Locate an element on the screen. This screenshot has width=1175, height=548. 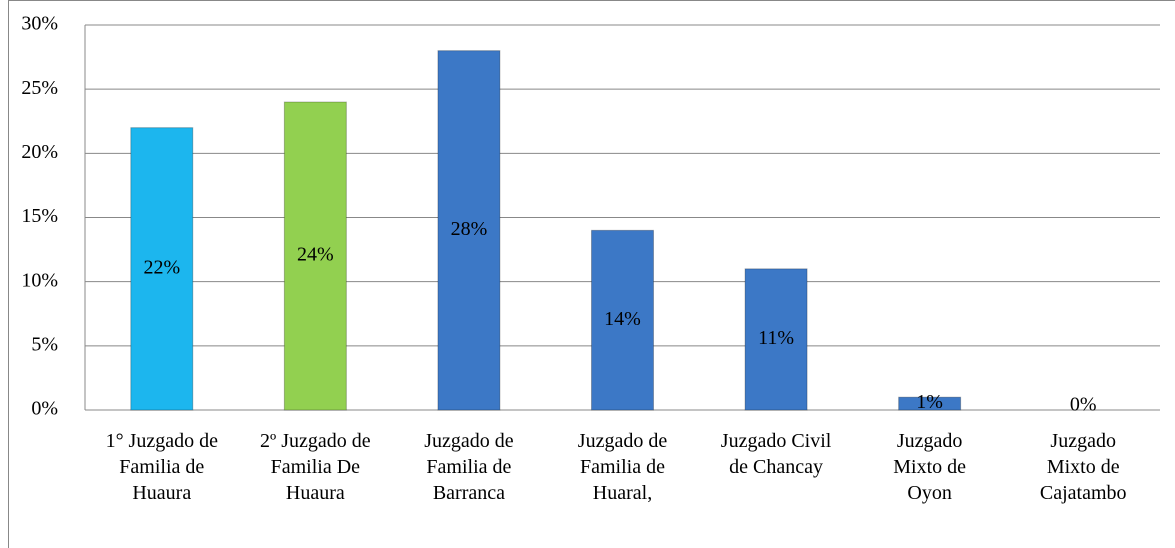
x-tick-label: 1° Juzgado de Familia de Huaura is located at coordinates (161, 467).